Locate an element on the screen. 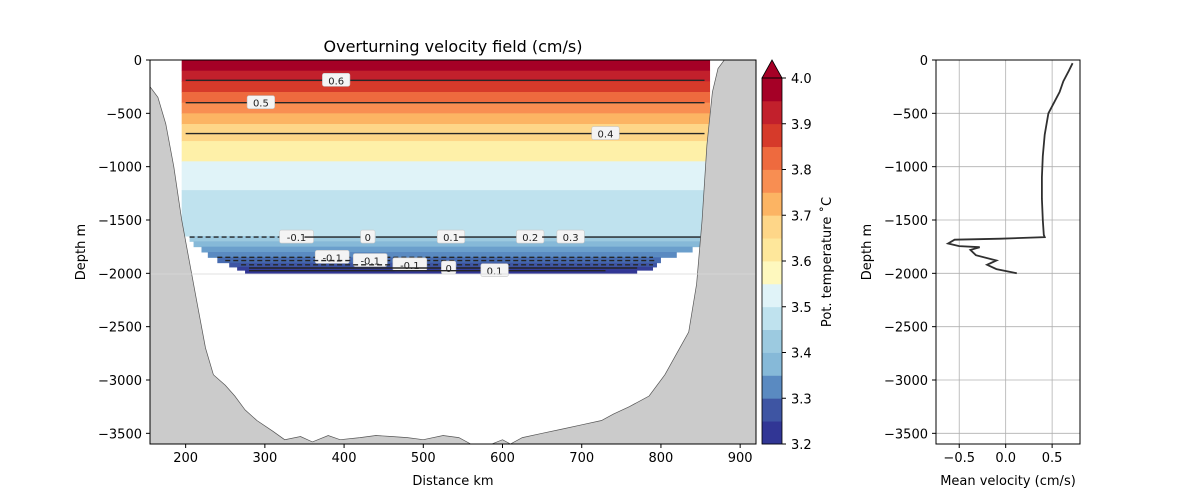 This screenshot has width=1200, height=504. colorbar-tick-label-6: 3.4 is located at coordinates (801, 354).